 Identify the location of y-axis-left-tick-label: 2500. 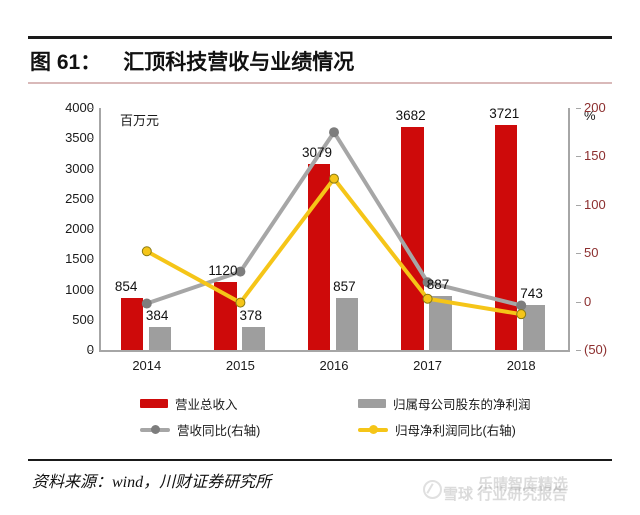
(79, 198).